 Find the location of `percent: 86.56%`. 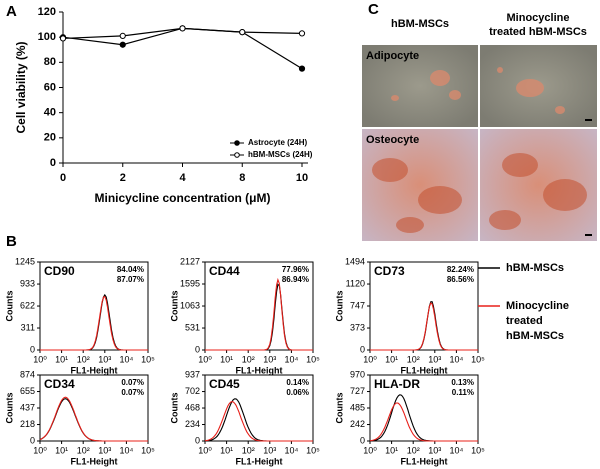

percent: 86.56% is located at coordinates (460, 279).